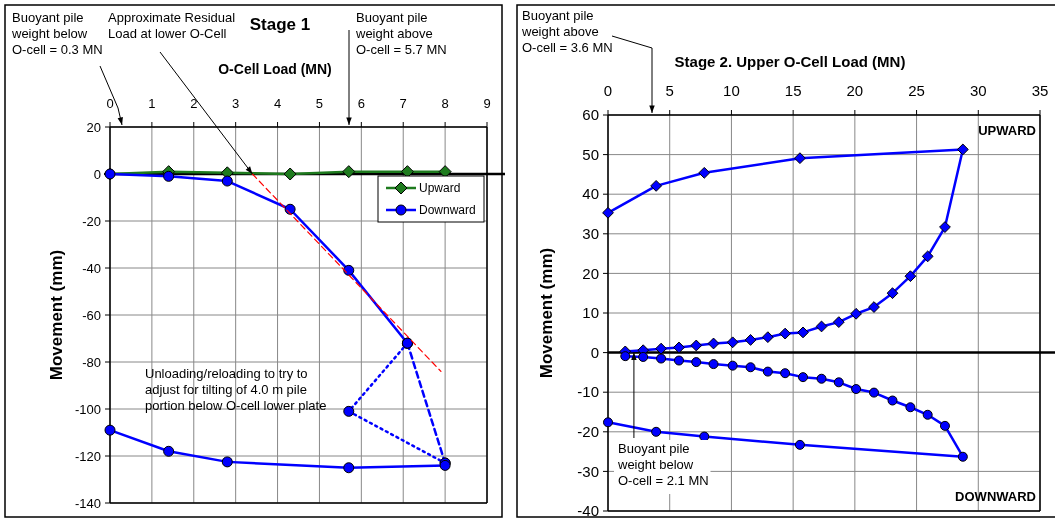  What do you see at coordinates (790, 61) in the screenshot?
I see `x-axis-title: Stage 2. Upper O-Cell Load (MN)` at bounding box center [790, 61].